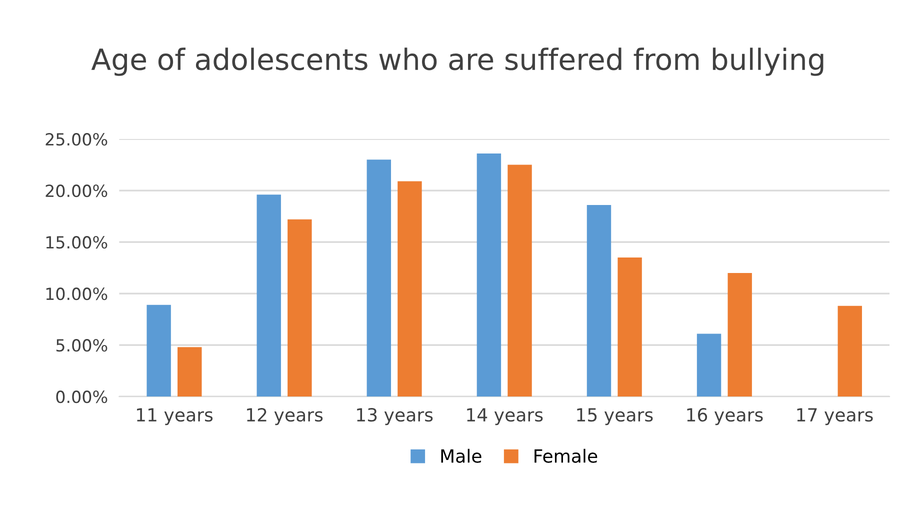  Describe the element at coordinates (77, 191) in the screenshot. I see `y-tick-label: 20.00%` at that location.